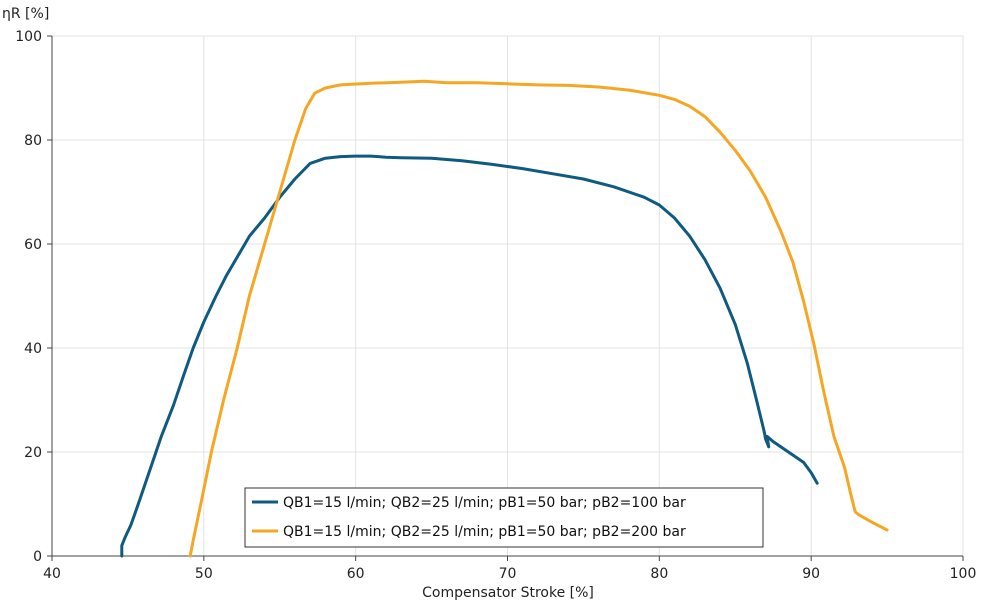 The height and width of the screenshot is (605, 981). What do you see at coordinates (25, 14) in the screenshot?
I see `y-axis-title: ηR [%]` at bounding box center [25, 14].